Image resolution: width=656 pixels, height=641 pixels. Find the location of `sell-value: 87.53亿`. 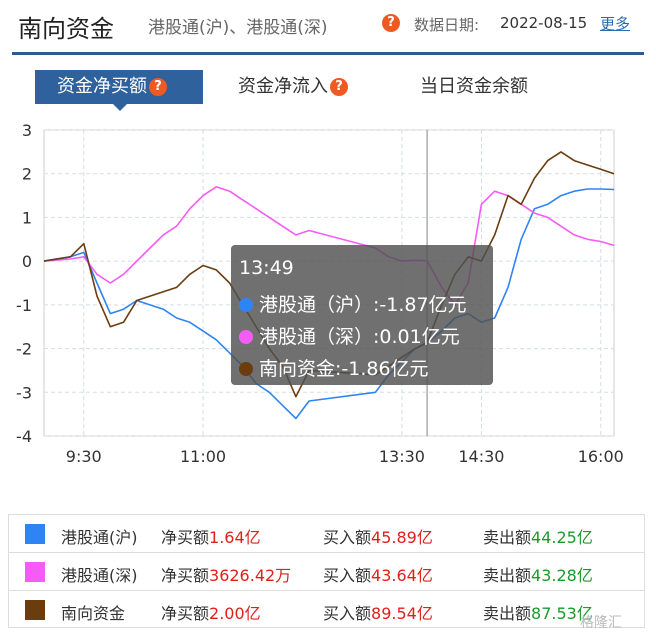

sell-value: 87.53亿 is located at coordinates (562, 613).